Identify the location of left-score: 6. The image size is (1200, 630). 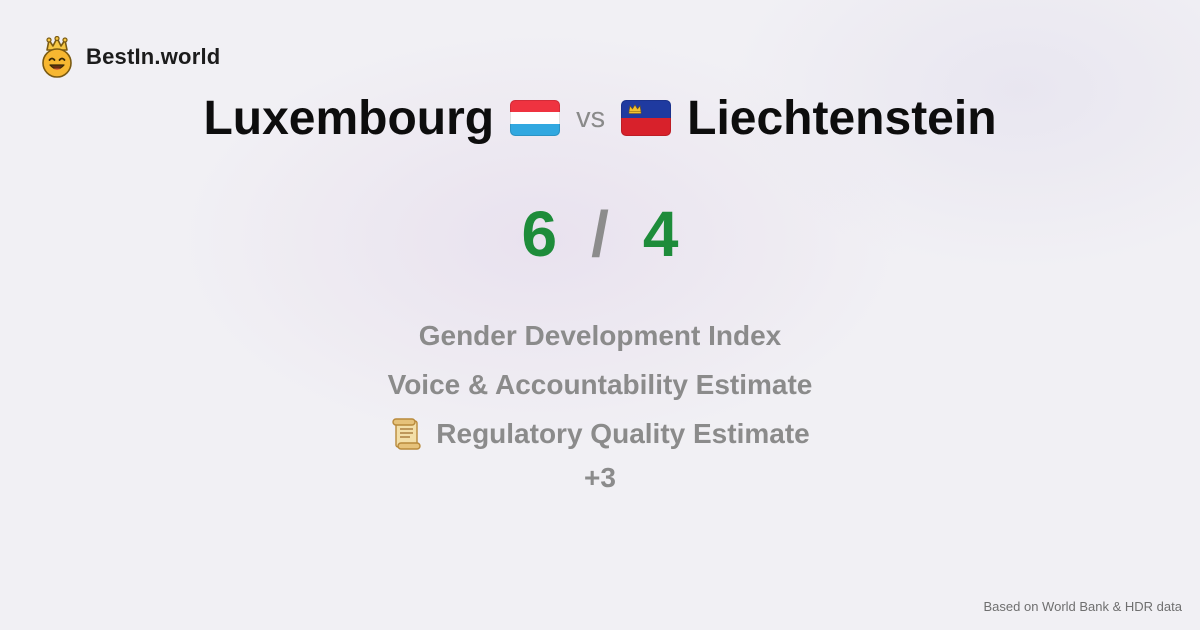
(539, 234).